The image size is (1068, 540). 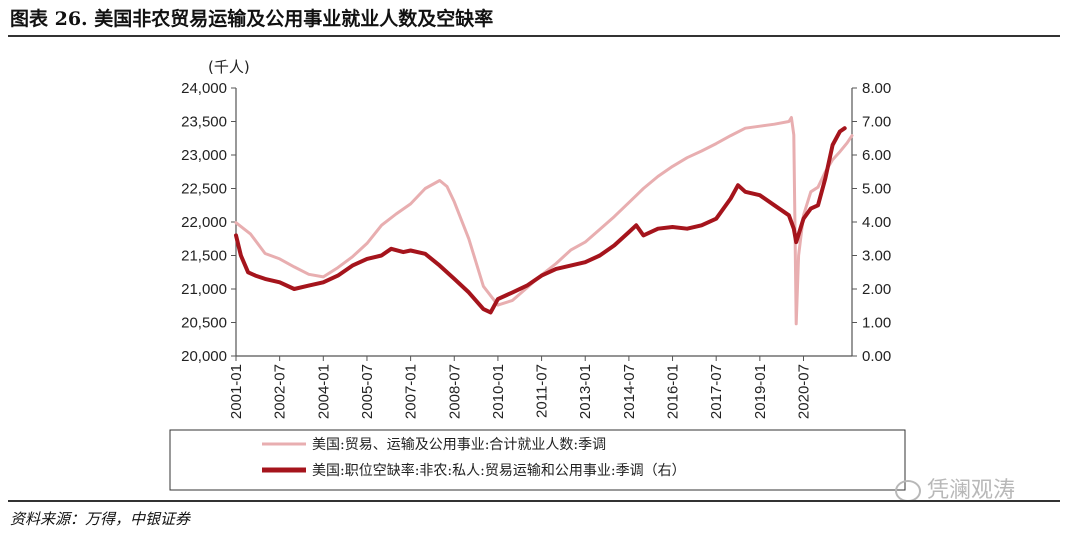 I want to click on right-tick-label: 7.00, so click(x=876, y=122).